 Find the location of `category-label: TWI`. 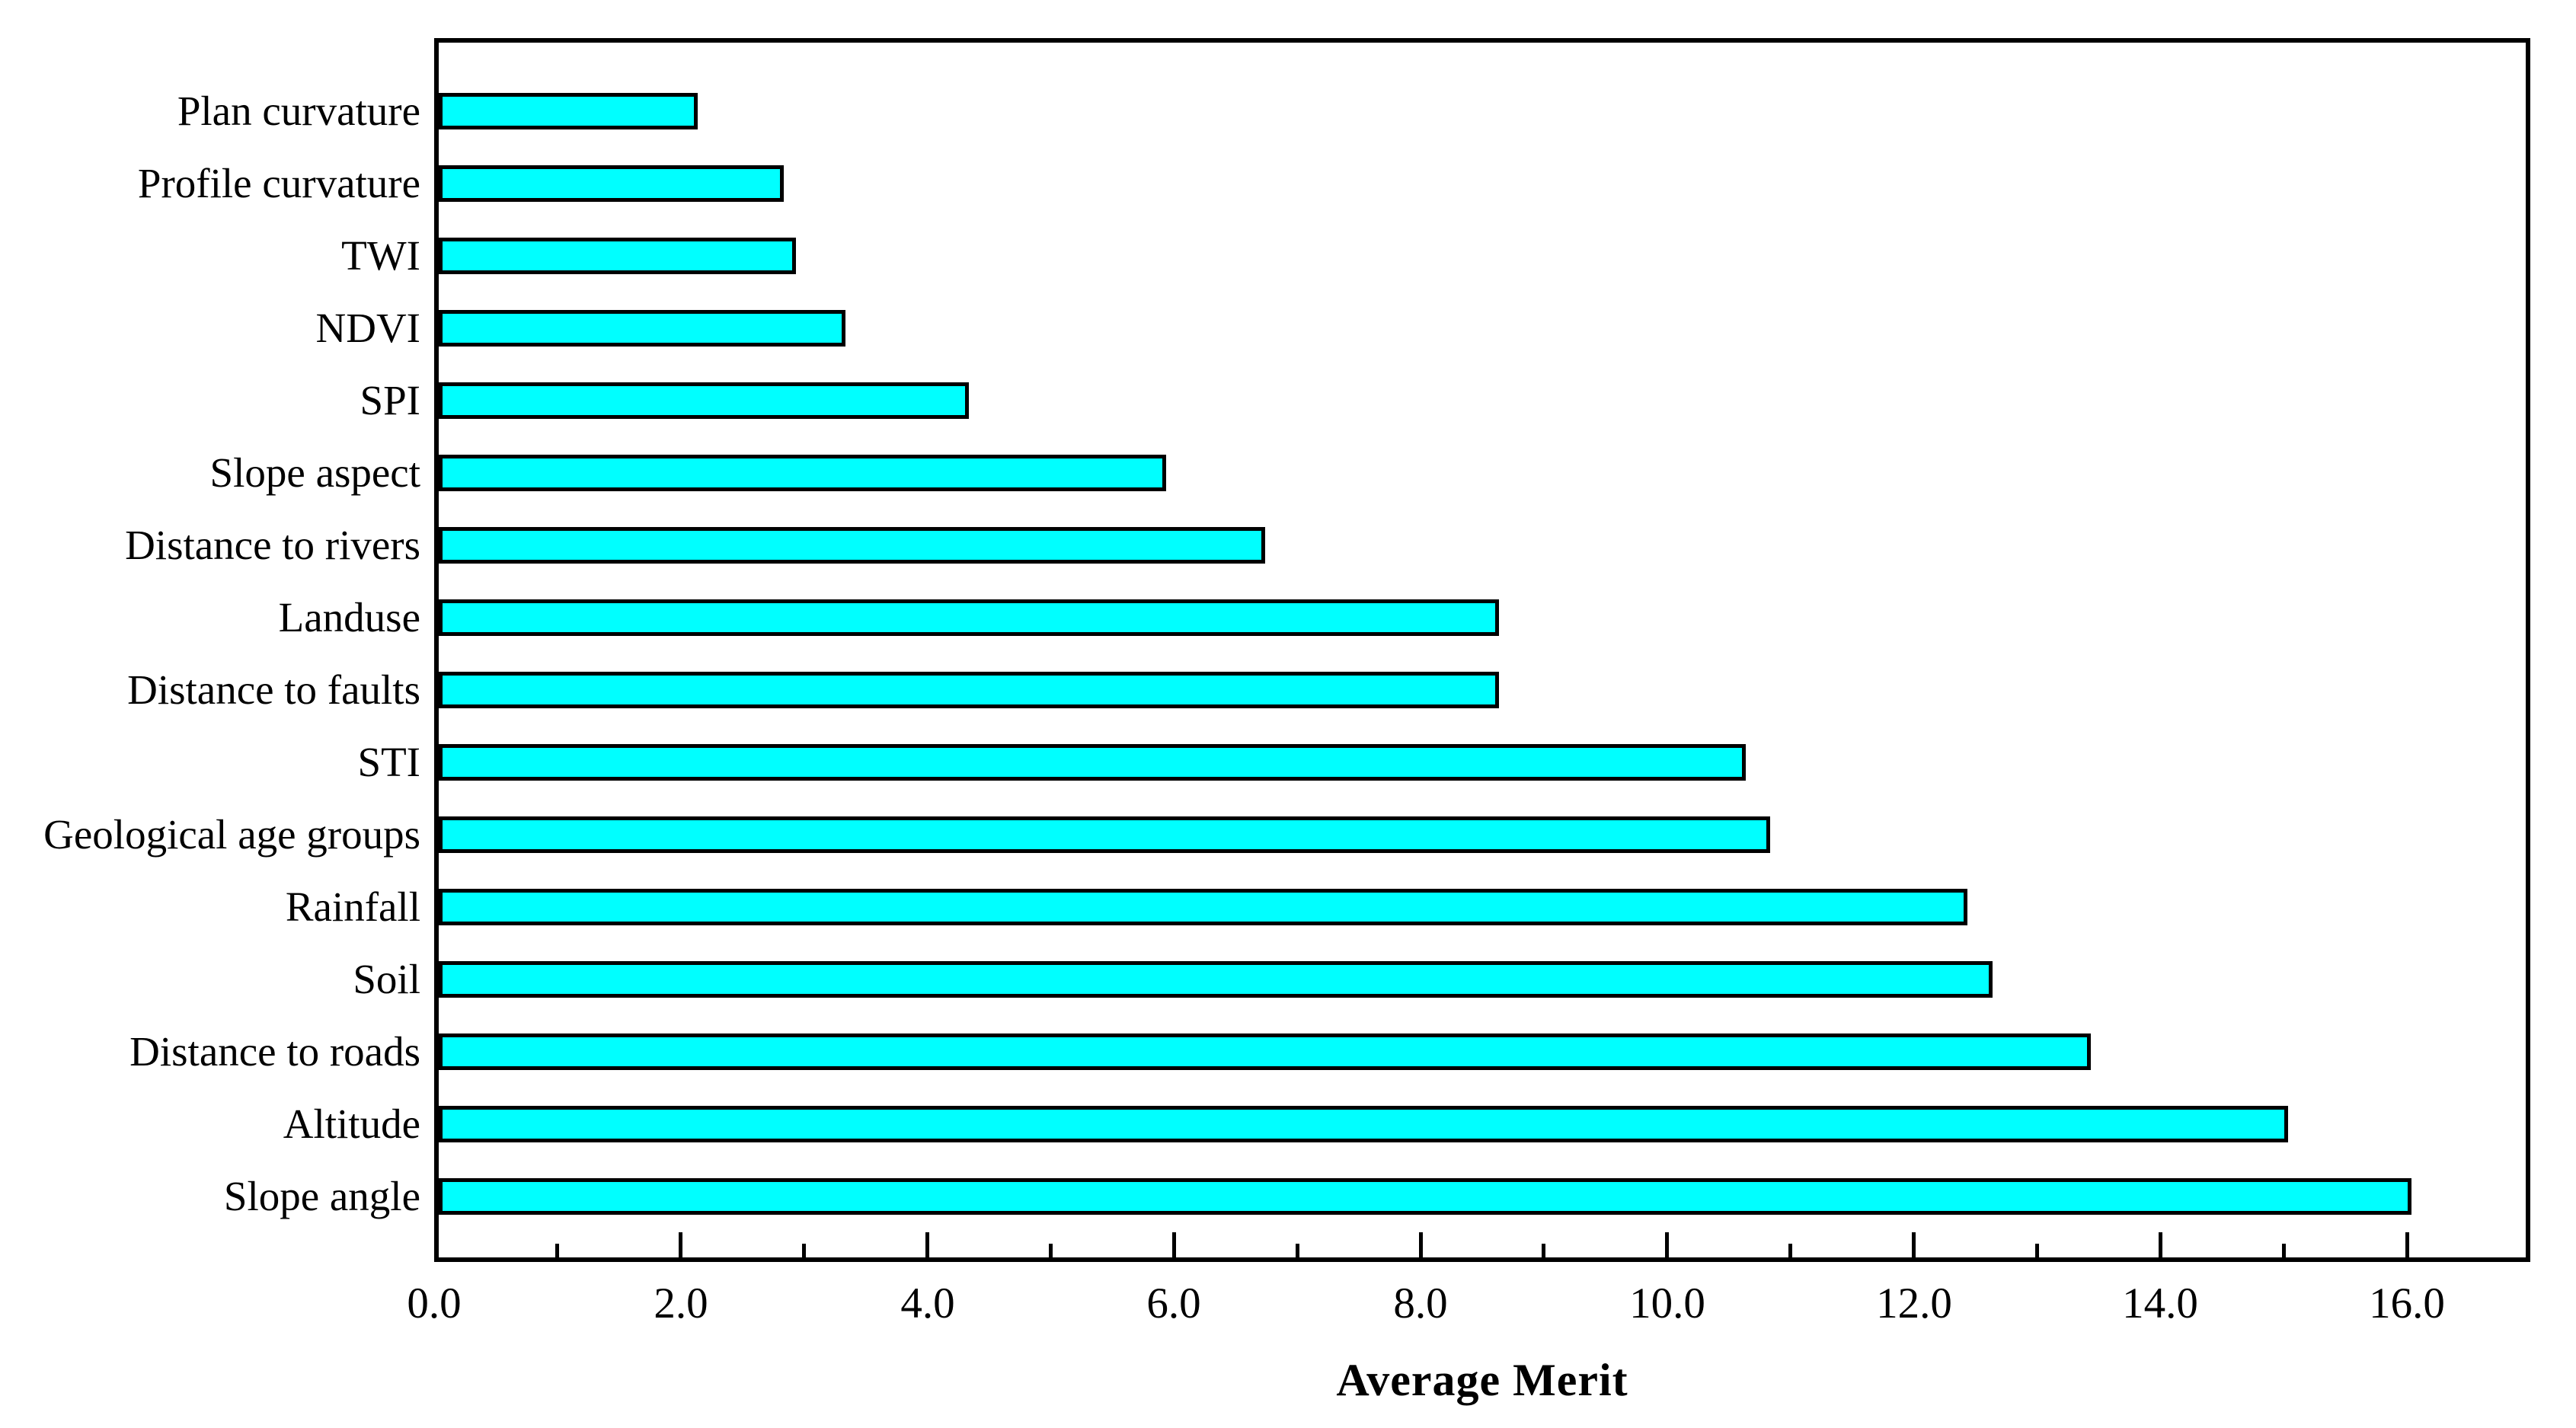

category-label: TWI is located at coordinates (380, 256).